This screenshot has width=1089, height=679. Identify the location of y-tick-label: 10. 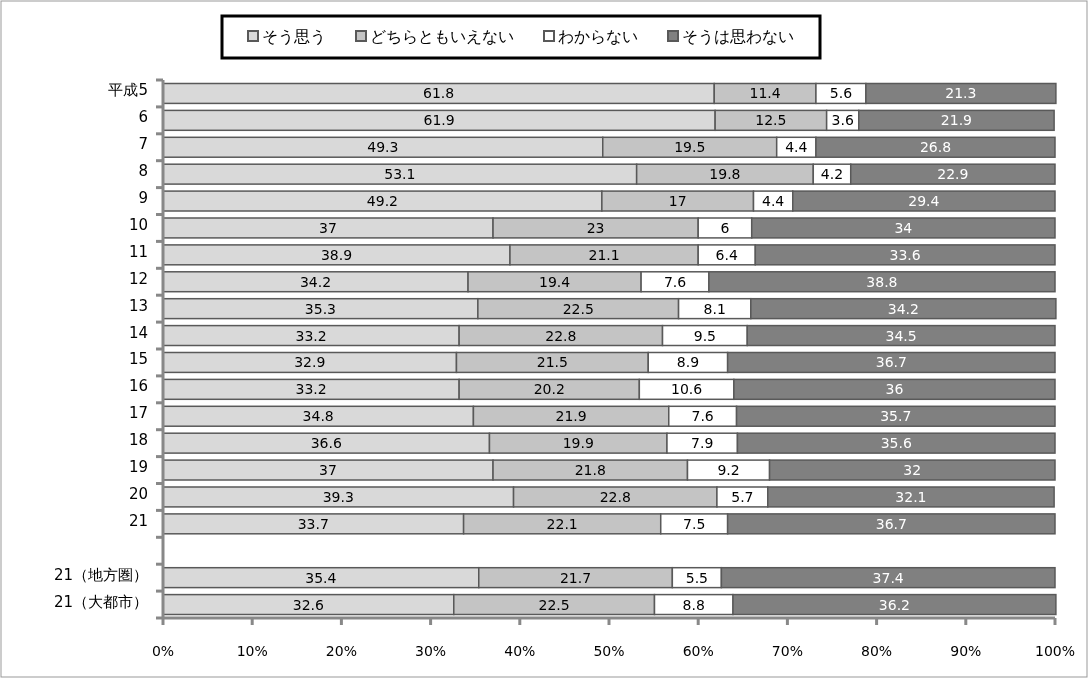
(138, 224).